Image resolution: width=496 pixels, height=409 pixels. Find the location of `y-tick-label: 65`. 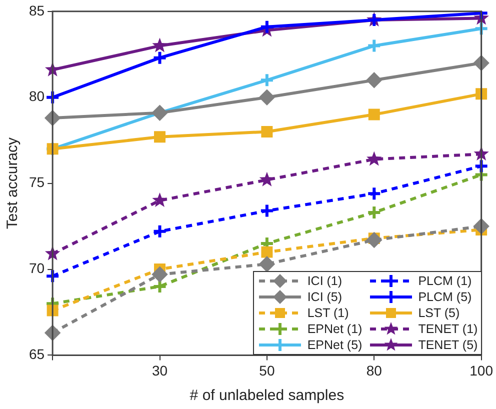

y-tick-label: 65 is located at coordinates (36, 354).